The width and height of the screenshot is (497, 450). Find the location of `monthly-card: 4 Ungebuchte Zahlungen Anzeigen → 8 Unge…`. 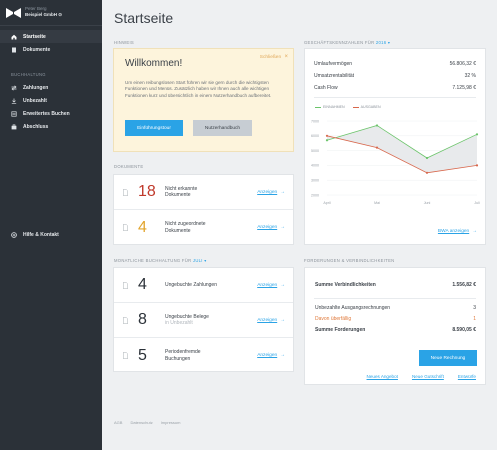

monthly-card: 4 Ungebuchte Zahlungen Anzeigen → 8 Unge… is located at coordinates (203, 319).